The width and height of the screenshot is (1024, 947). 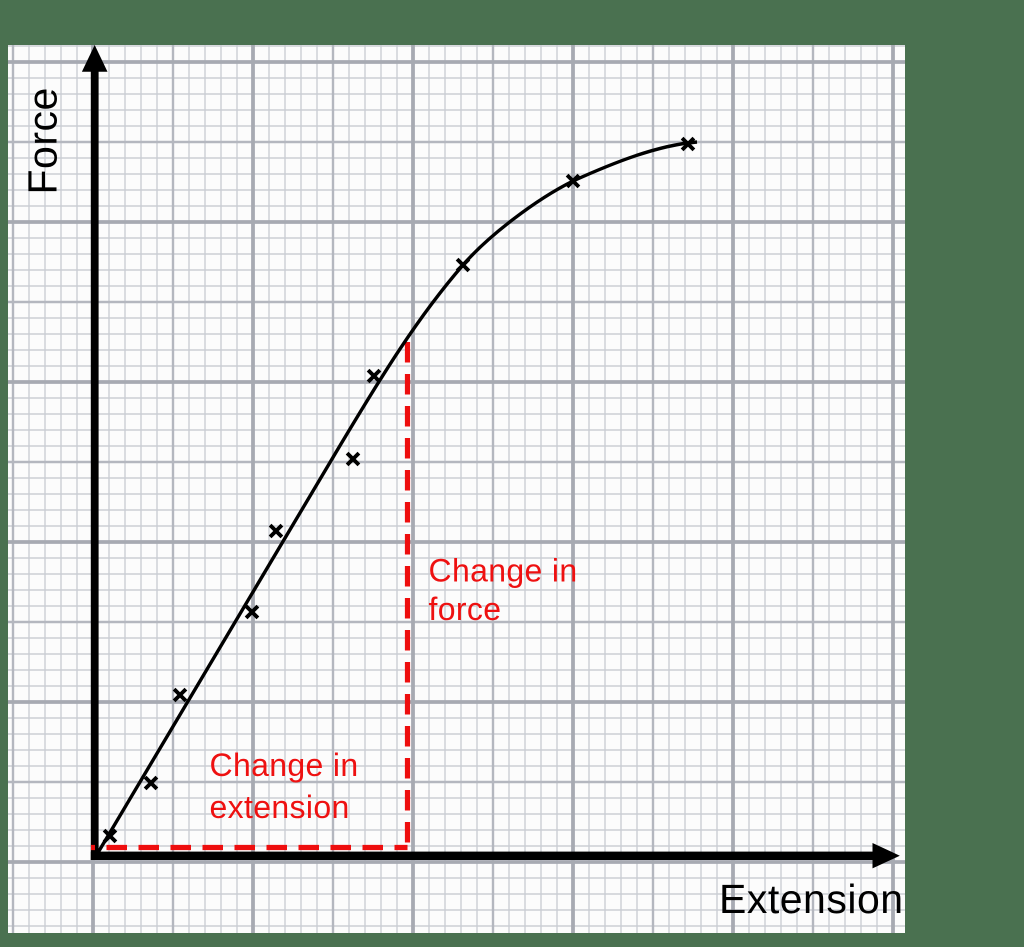 I want to click on svg-text: Extension, so click(x=811, y=899).